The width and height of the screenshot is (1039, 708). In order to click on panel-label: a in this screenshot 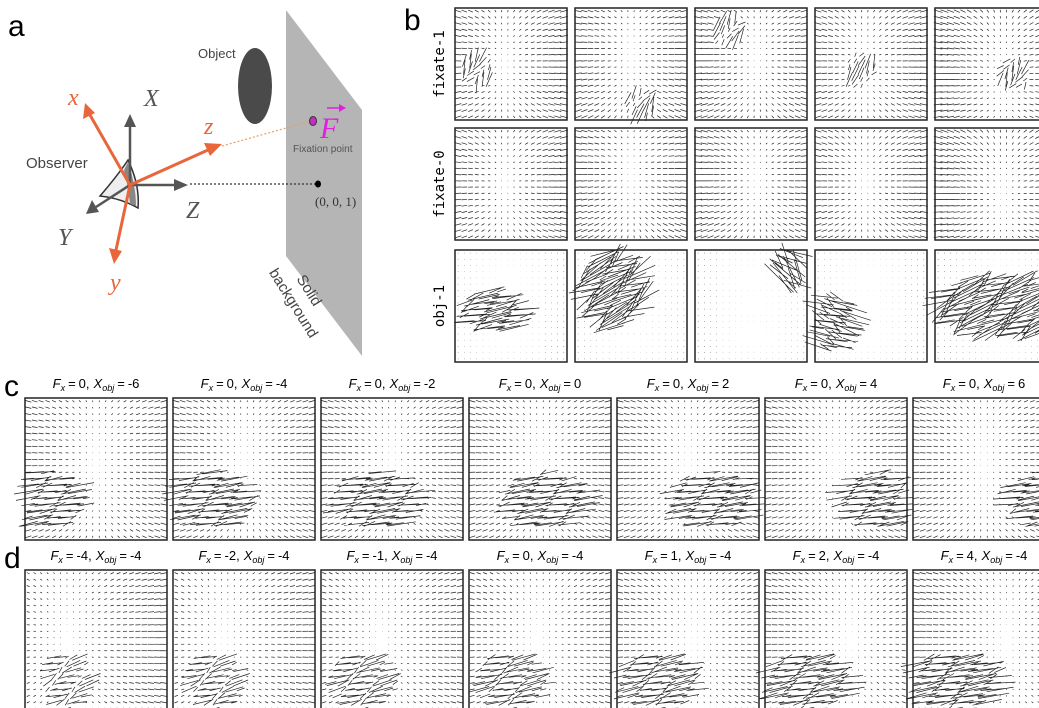, I will do `click(16, 26)`.